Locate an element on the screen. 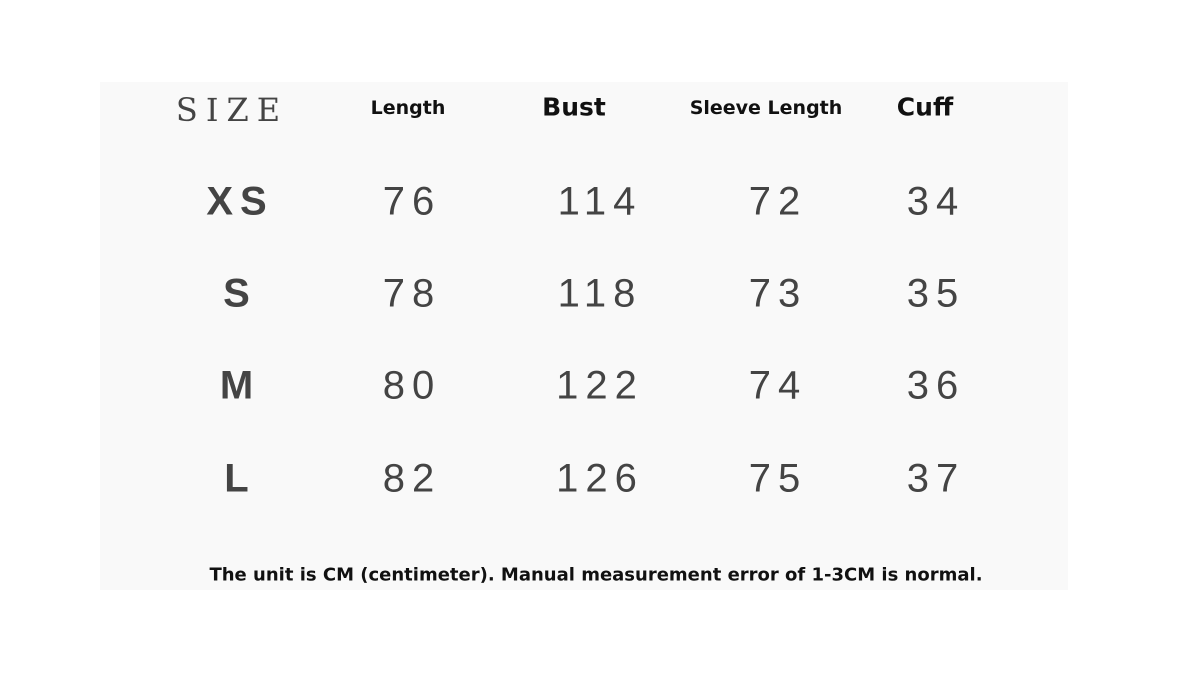 This screenshot has height=686, width=1200. cell-length: 76 is located at coordinates (412, 201).